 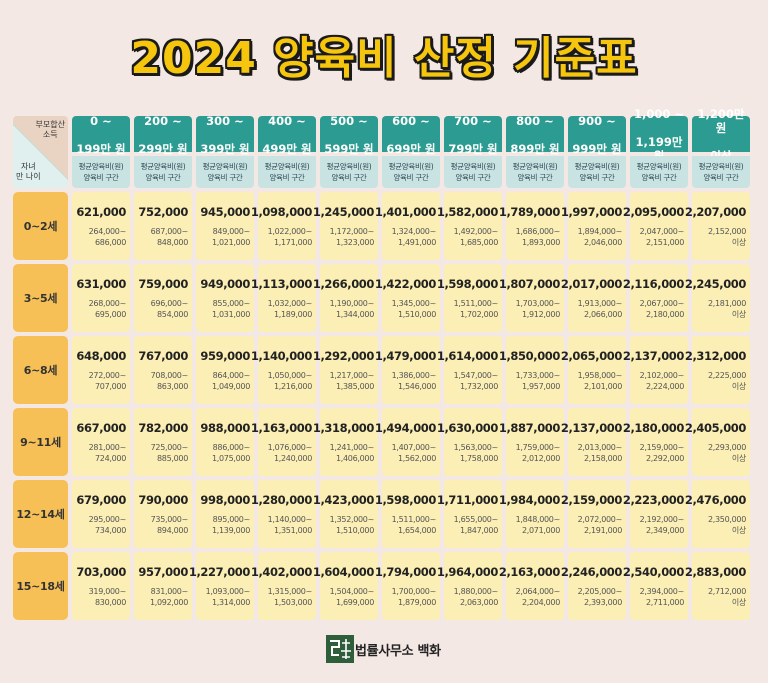 What do you see at coordinates (531, 226) in the screenshot?
I see `table-cell: 1,789,000 1,686,000~ 1,893,000` at bounding box center [531, 226].